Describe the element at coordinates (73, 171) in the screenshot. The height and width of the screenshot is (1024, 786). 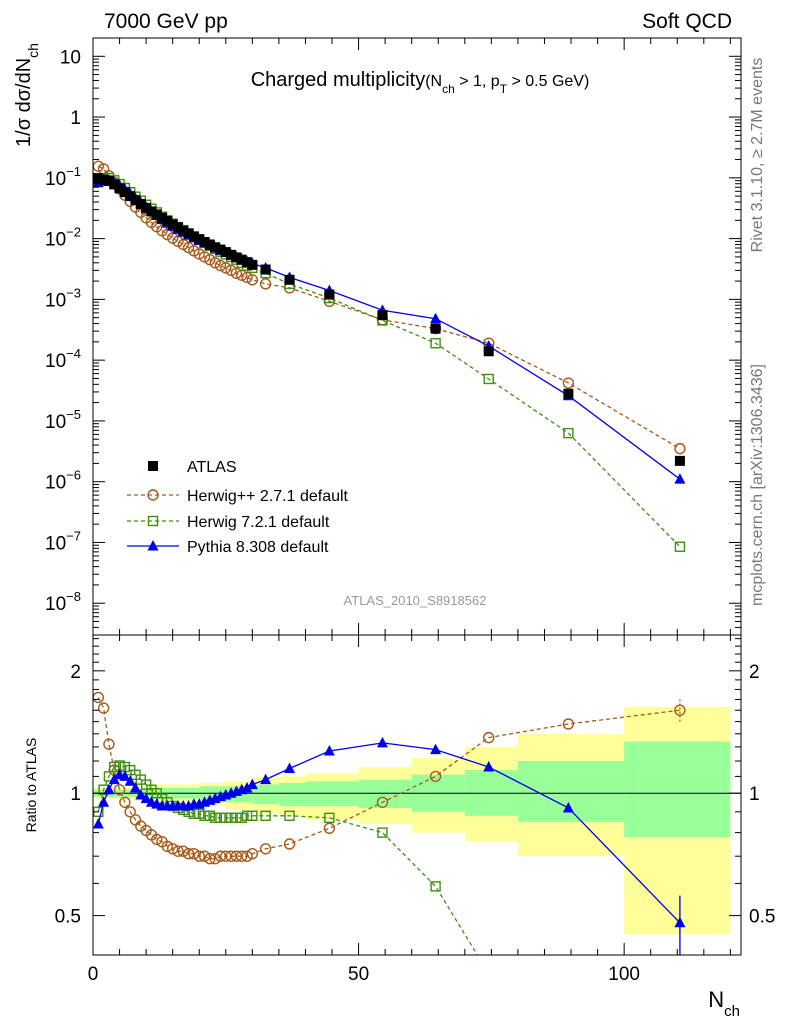
I see `tick-exponent: −1` at that location.